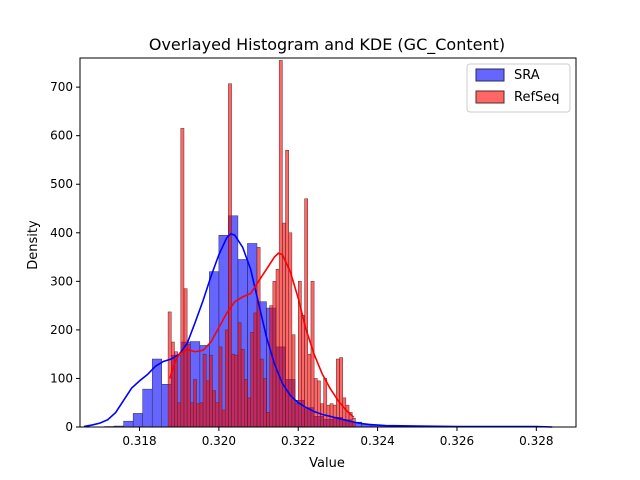  I want to click on x-axis: 0.318 0.320 0.322 0.324 0.326 0.328, so click(337, 437).